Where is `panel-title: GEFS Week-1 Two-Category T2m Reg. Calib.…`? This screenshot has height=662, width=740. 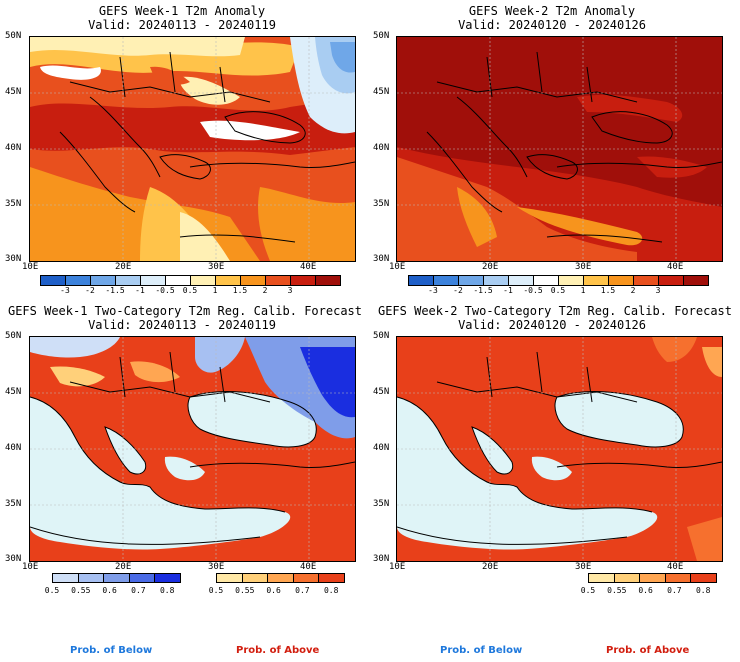 panel-title: GEFS Week-1 Two-Category T2m Reg. Calib.… is located at coordinates (184, 311).